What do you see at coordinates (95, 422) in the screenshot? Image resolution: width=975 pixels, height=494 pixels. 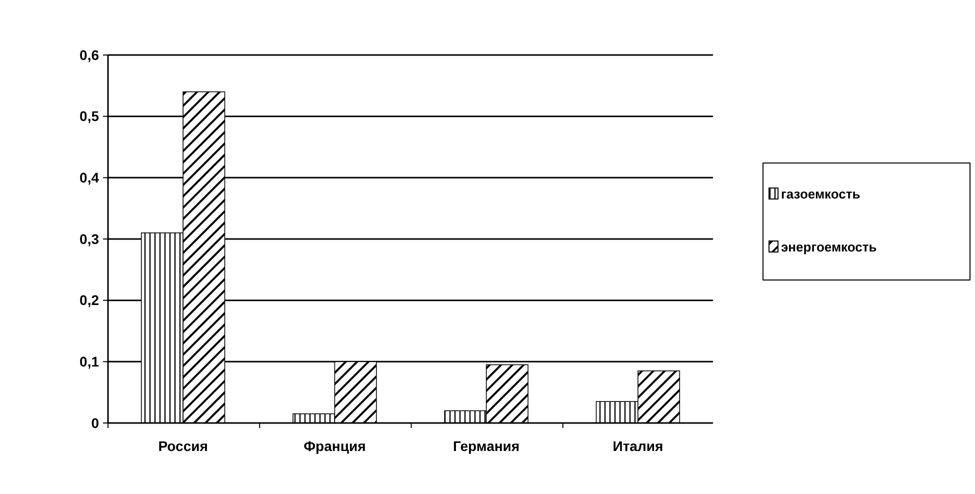 I see `y-tick-label: 0` at bounding box center [95, 422].